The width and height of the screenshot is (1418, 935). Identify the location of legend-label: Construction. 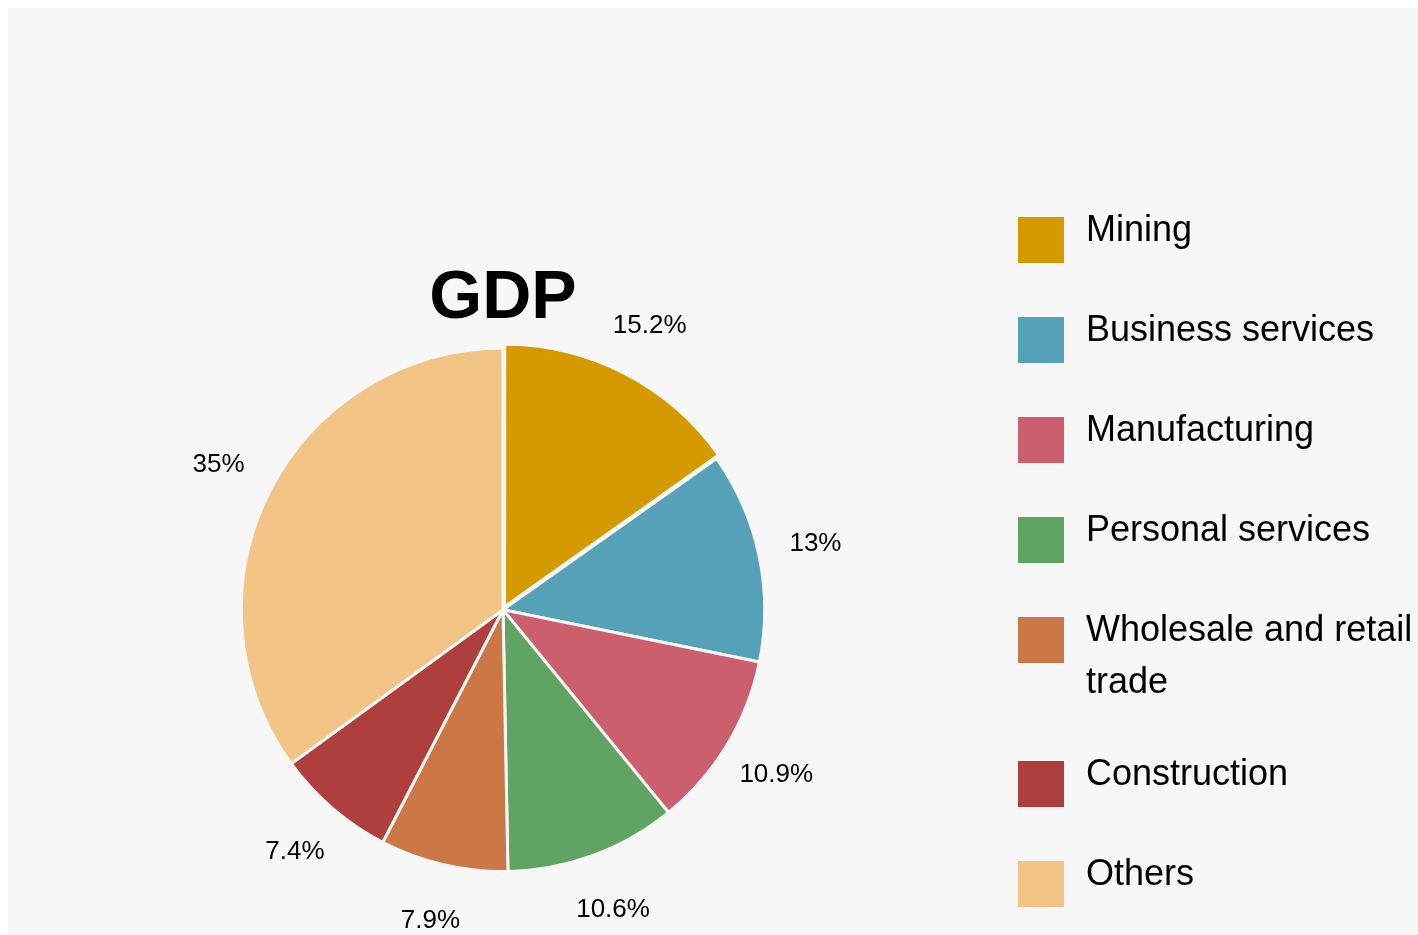
(1187, 773).